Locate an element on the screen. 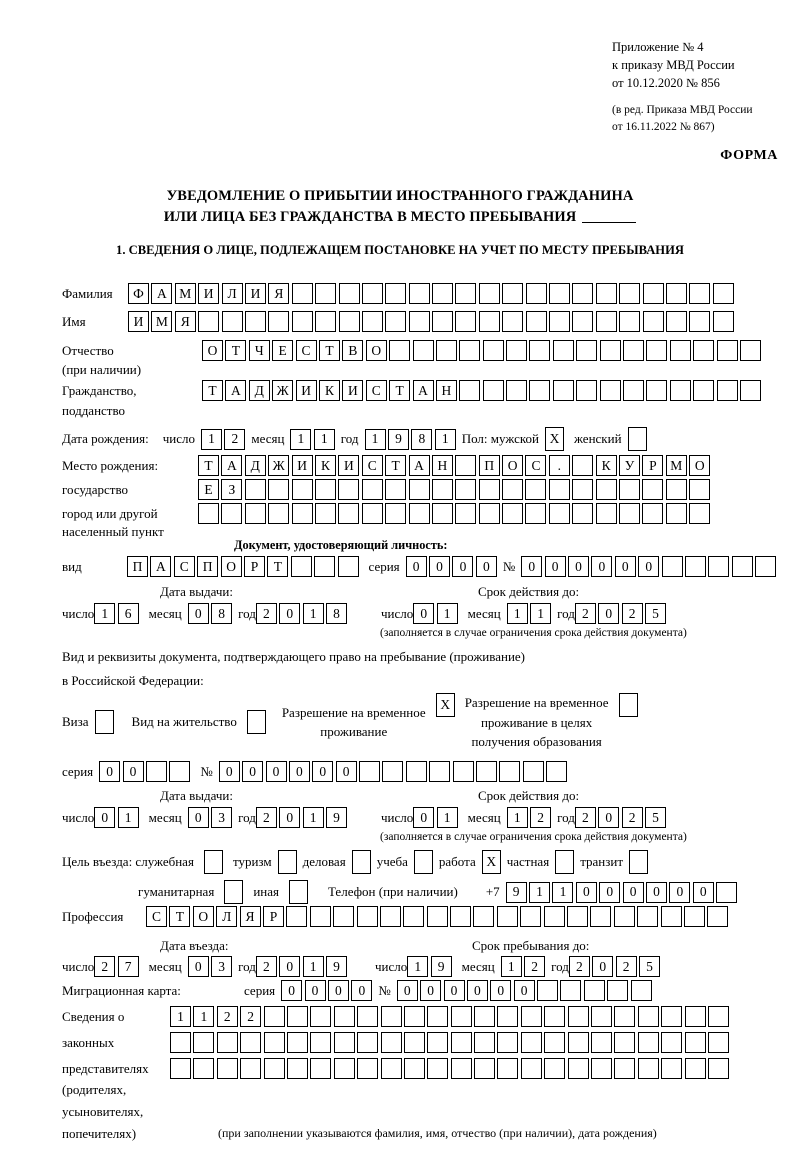 The height and width of the screenshot is (1163, 800). char-cell: В is located at coordinates (353, 350).